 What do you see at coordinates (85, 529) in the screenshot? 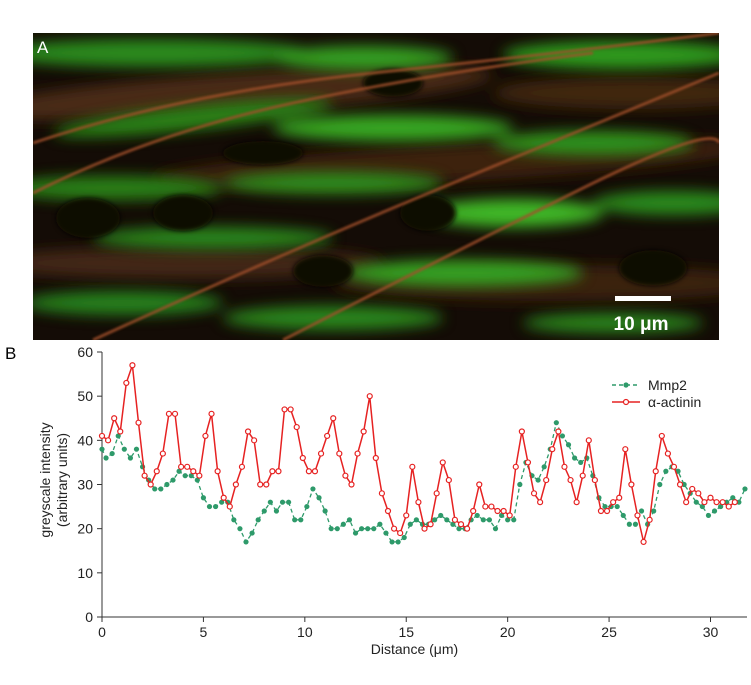
I see `y-tick-label: 20` at bounding box center [85, 529].